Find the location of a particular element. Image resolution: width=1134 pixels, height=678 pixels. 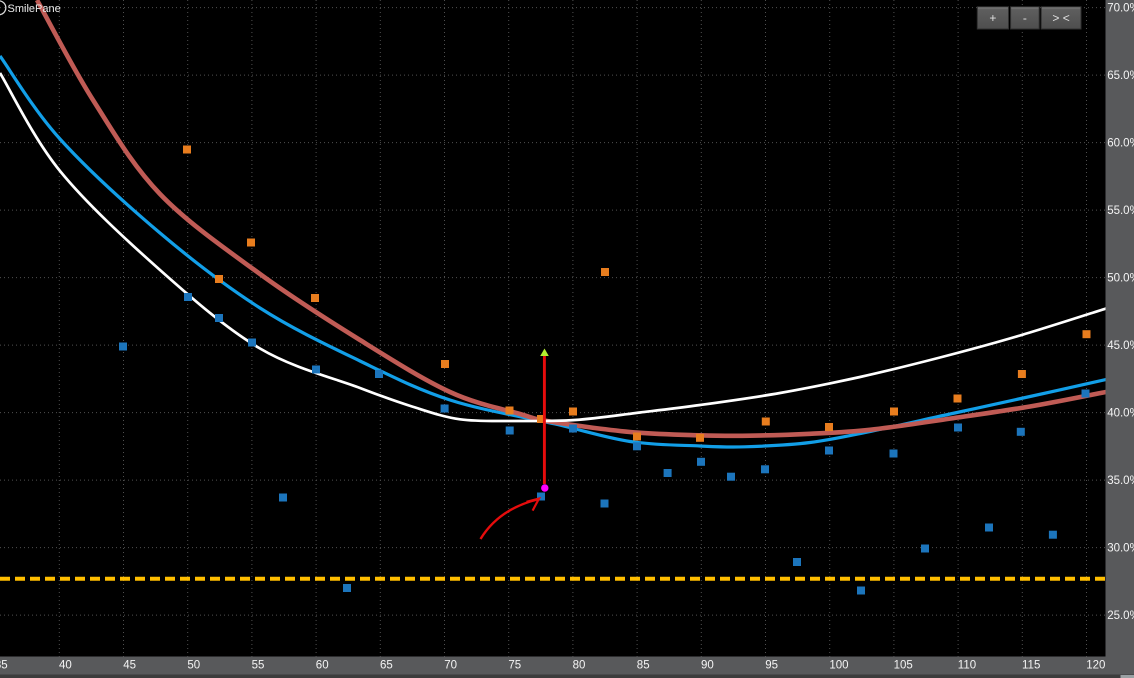

svg-text: 50 is located at coordinates (193, 666).